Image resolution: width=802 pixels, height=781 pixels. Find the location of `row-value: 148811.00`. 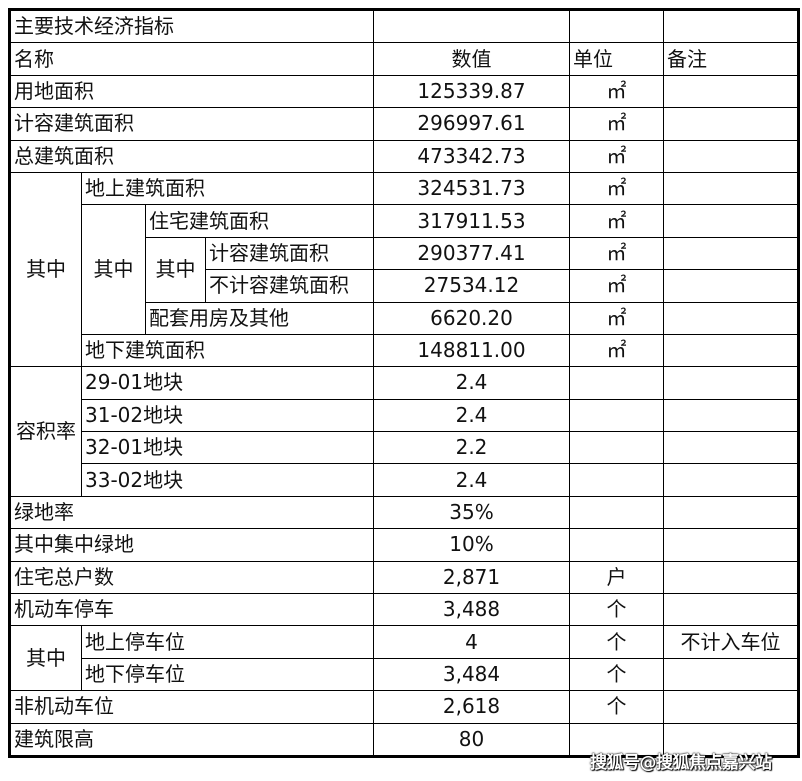

row-value: 148811.00 is located at coordinates (471, 350).